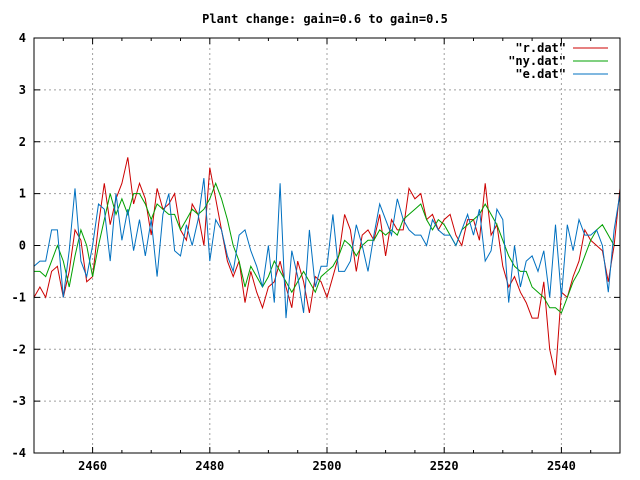 This screenshot has height=480, width=640. Describe the element at coordinates (19, 401) in the screenshot. I see `y-tick-label: -3` at that location.